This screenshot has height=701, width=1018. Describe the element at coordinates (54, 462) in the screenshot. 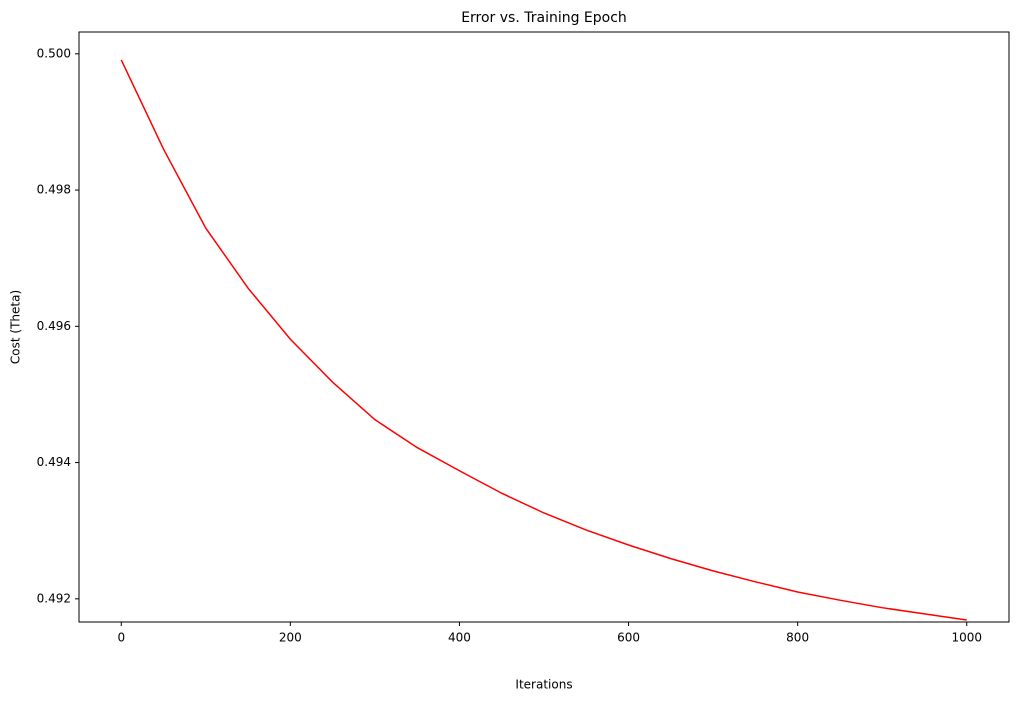

I see `y-tick-label: 0.494` at that location.